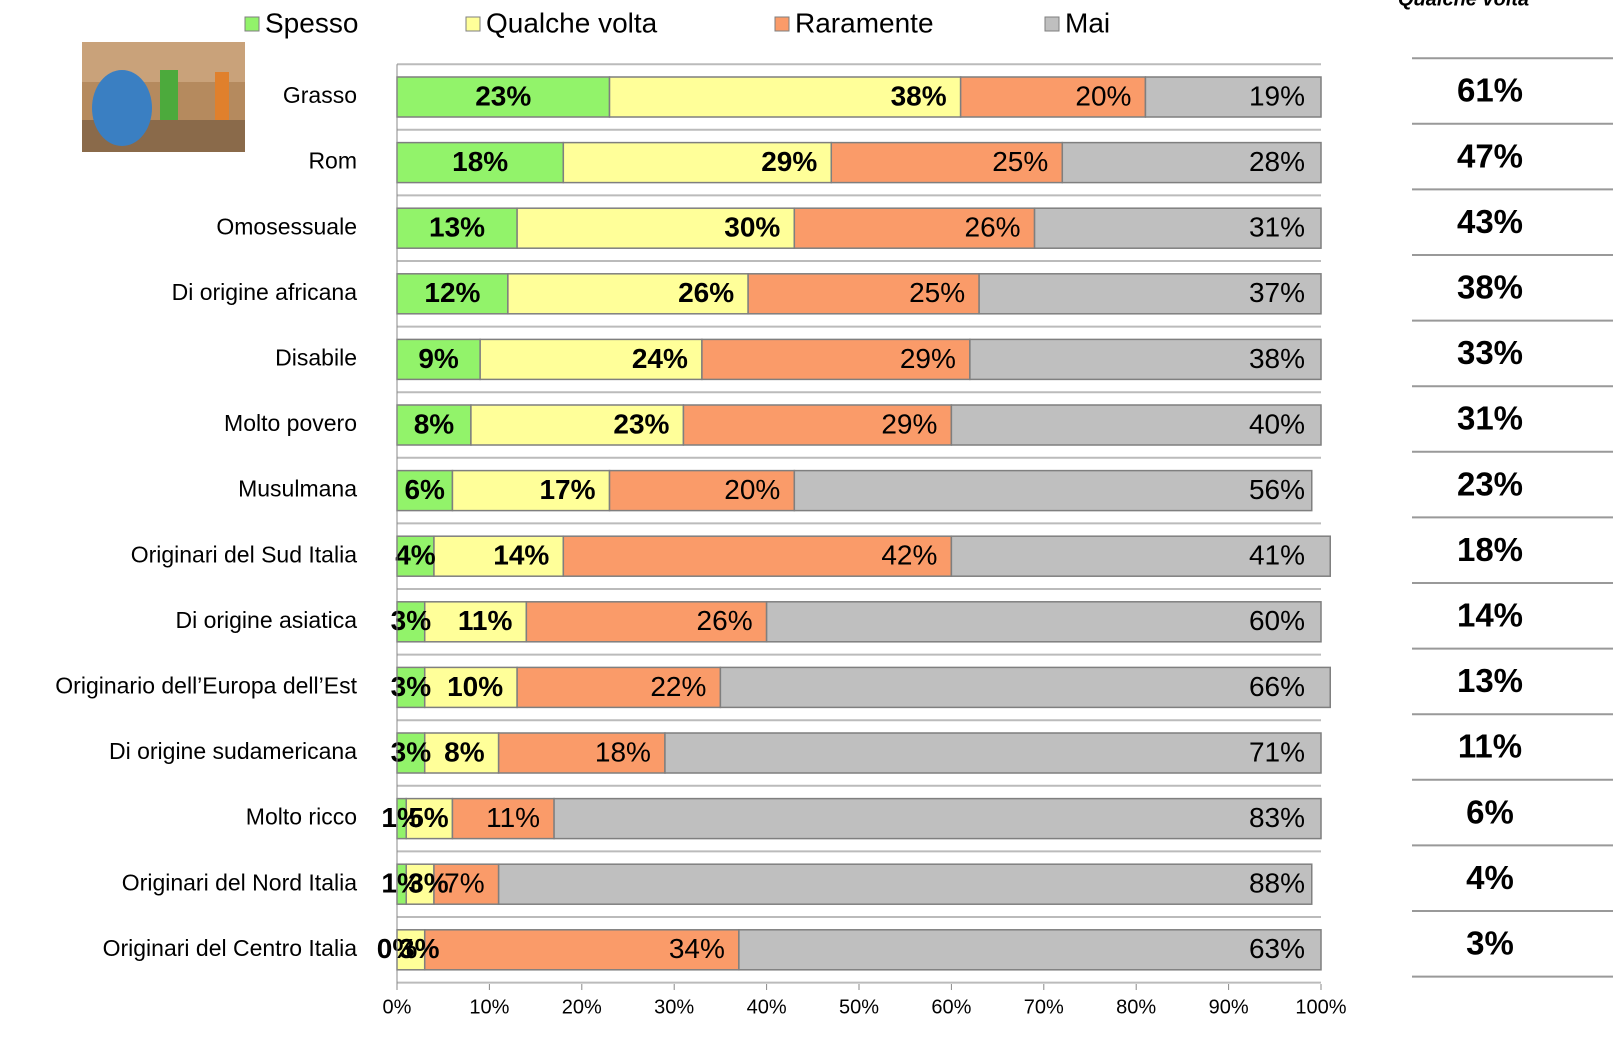 The height and width of the screenshot is (1045, 1613). What do you see at coordinates (415, 555) in the screenshot?
I see `value-label: 4%` at bounding box center [415, 555].